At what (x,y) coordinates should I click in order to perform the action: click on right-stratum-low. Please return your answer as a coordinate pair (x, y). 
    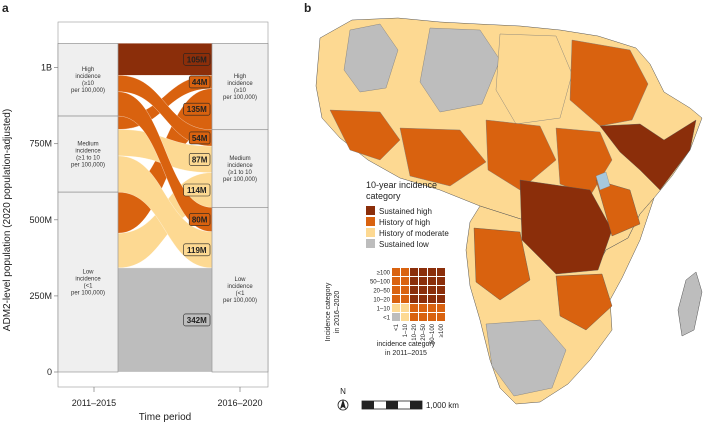
    Looking at the image, I should click on (240, 290).